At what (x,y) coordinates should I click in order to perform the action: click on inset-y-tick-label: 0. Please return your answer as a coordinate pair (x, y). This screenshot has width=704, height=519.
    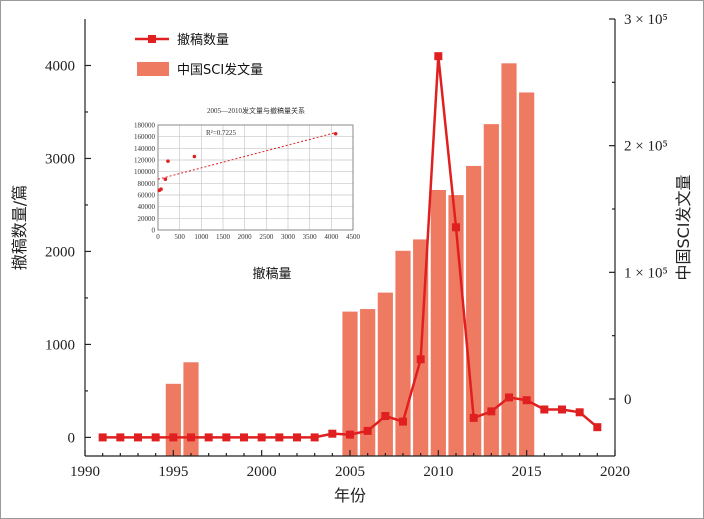
    Looking at the image, I should click on (154, 231).